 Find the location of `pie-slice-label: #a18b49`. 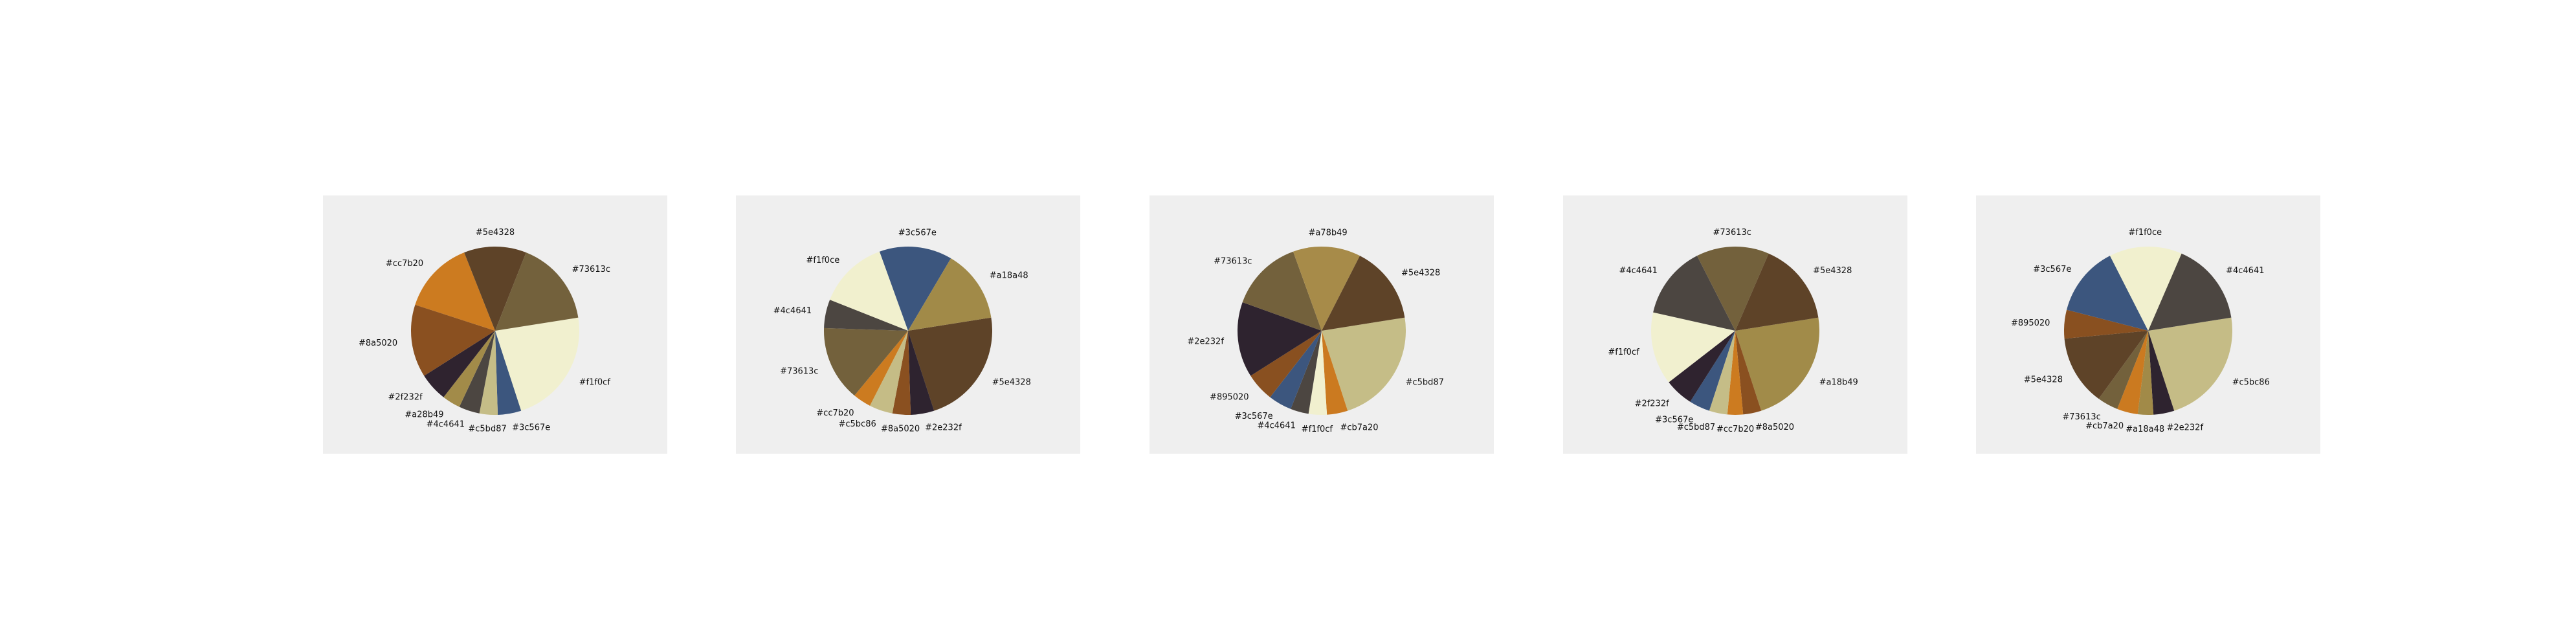

pie-slice-label: #a18b49 is located at coordinates (1838, 382).